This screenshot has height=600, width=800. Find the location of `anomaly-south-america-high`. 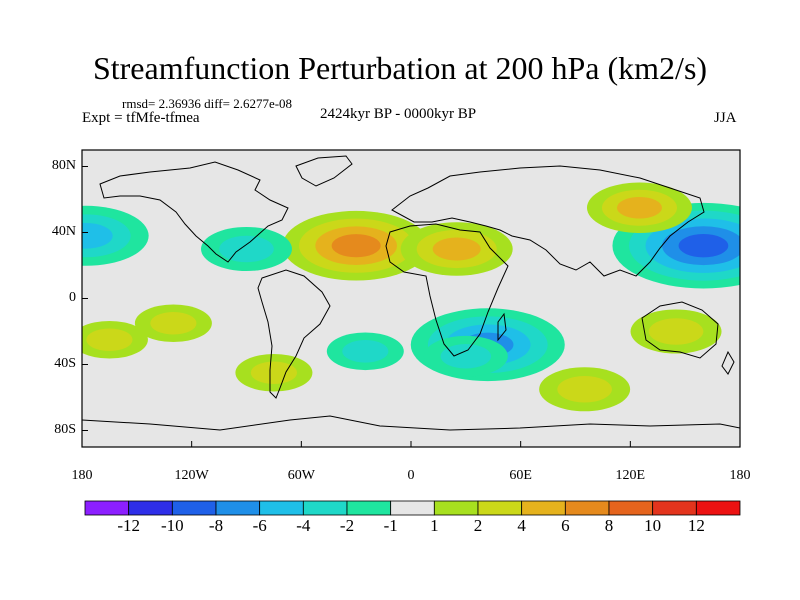

anomaly-south-america-high is located at coordinates (274, 372).